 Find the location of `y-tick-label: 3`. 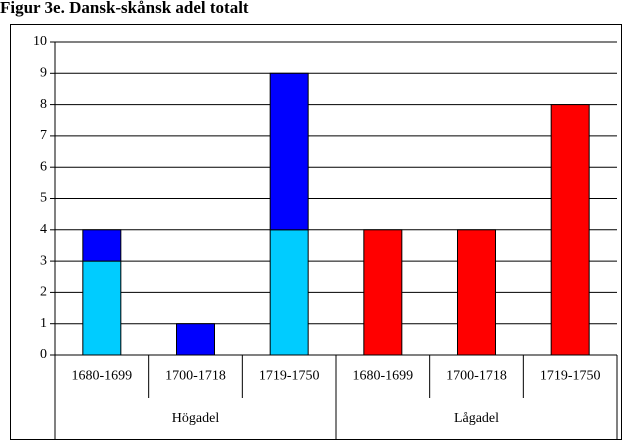

y-tick-label: 3 is located at coordinates (43, 260).